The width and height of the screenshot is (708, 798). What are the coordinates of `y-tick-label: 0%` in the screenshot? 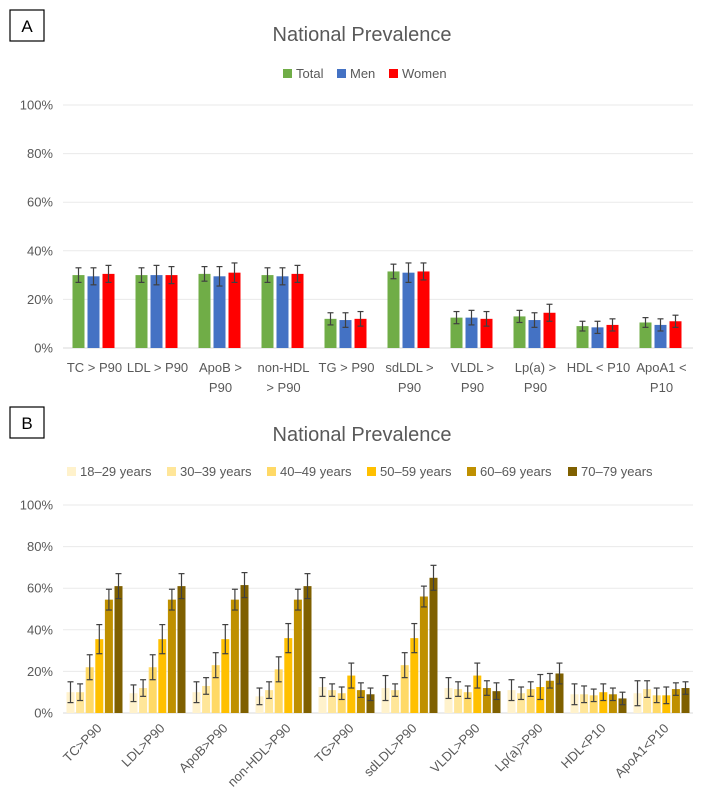 It's located at (43, 348).